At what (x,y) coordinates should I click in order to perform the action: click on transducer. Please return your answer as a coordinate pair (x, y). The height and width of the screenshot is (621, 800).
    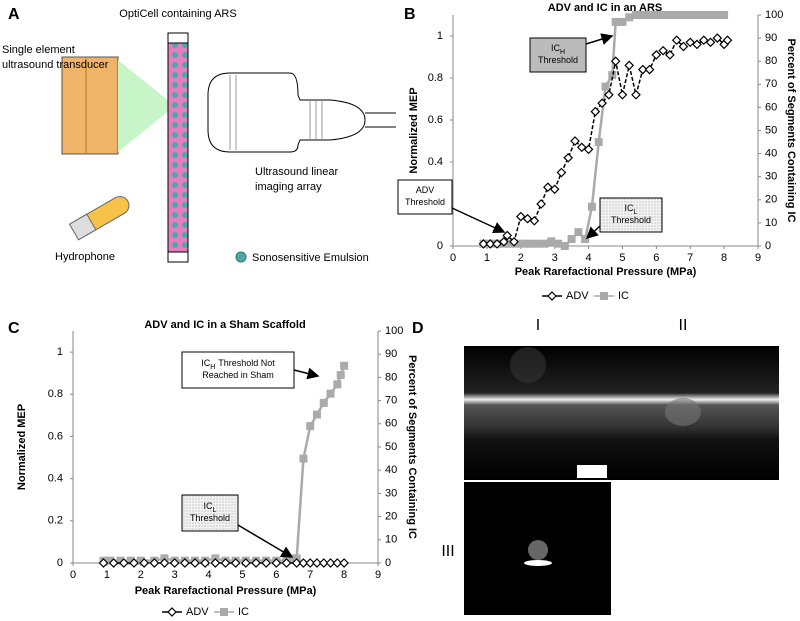
    Looking at the image, I should click on (90, 105).